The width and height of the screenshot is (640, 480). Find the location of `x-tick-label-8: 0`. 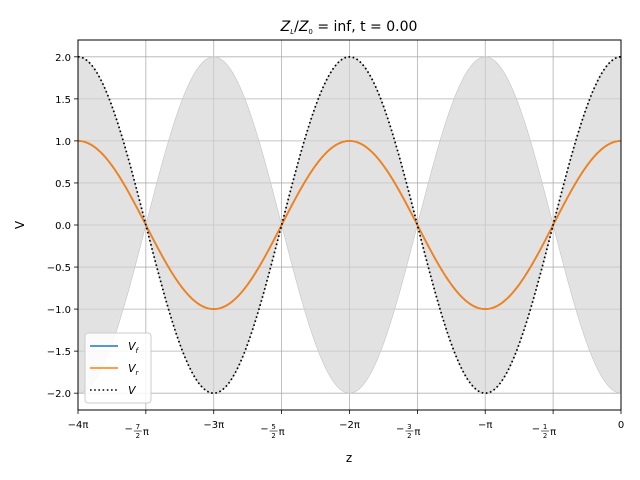

x-tick-label-8: 0 is located at coordinates (621, 425).